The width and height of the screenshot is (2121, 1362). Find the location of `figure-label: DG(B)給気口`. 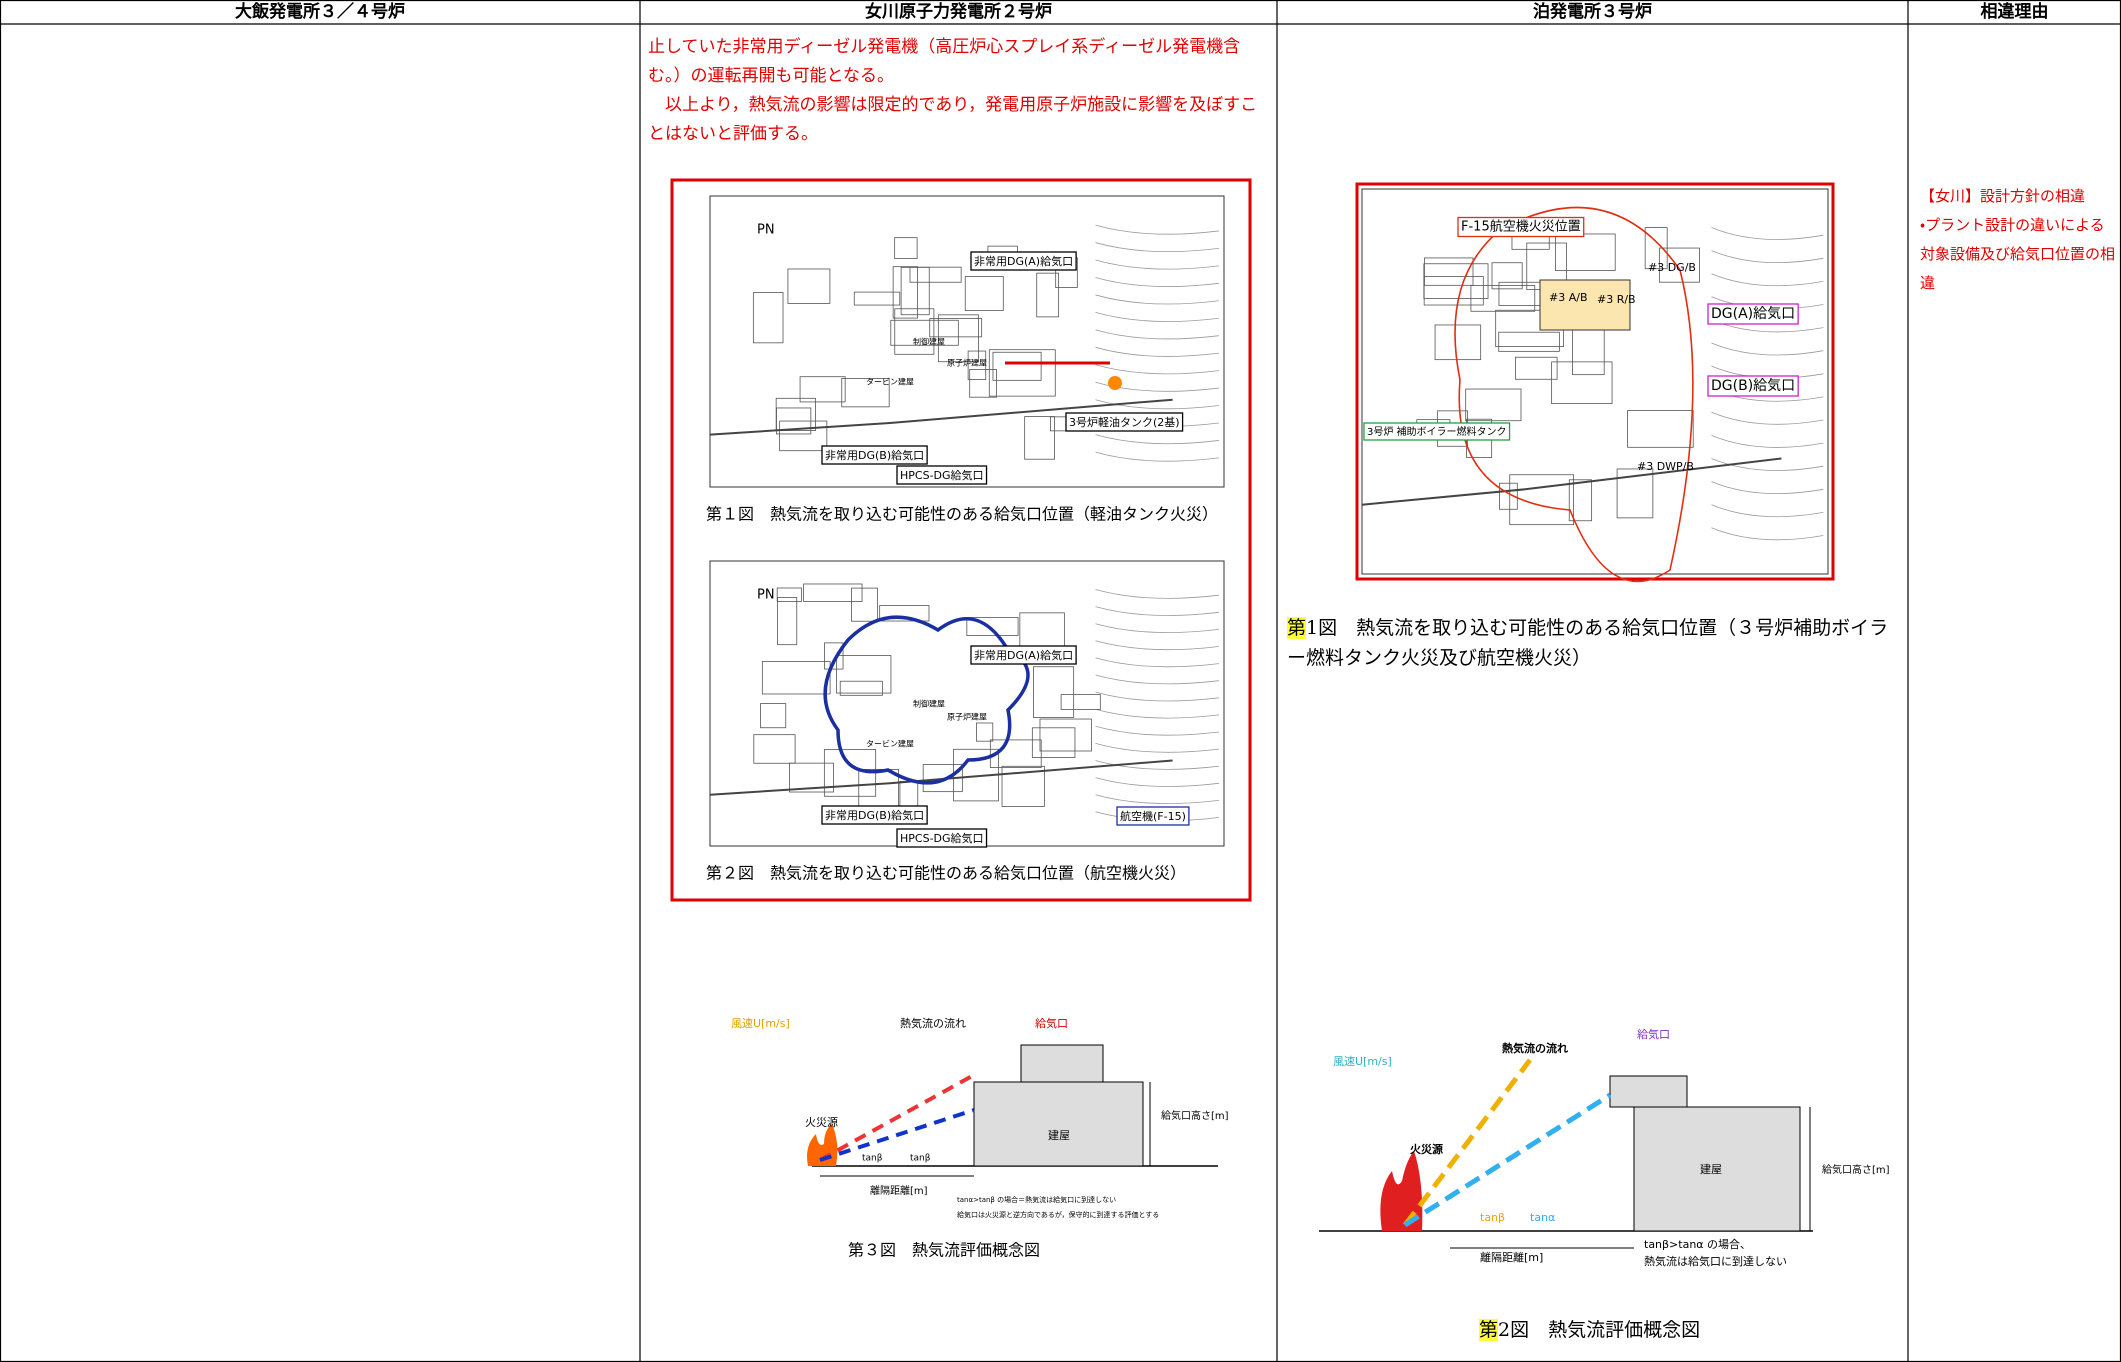

figure-label: DG(B)給気口 is located at coordinates (1753, 386).